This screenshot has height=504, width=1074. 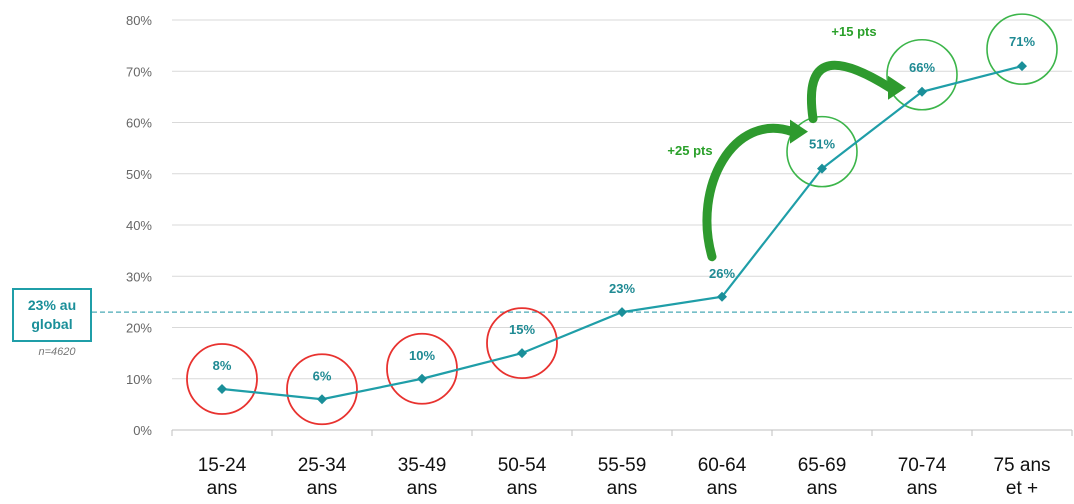 I want to click on data-label: 26%, so click(x=722, y=273).